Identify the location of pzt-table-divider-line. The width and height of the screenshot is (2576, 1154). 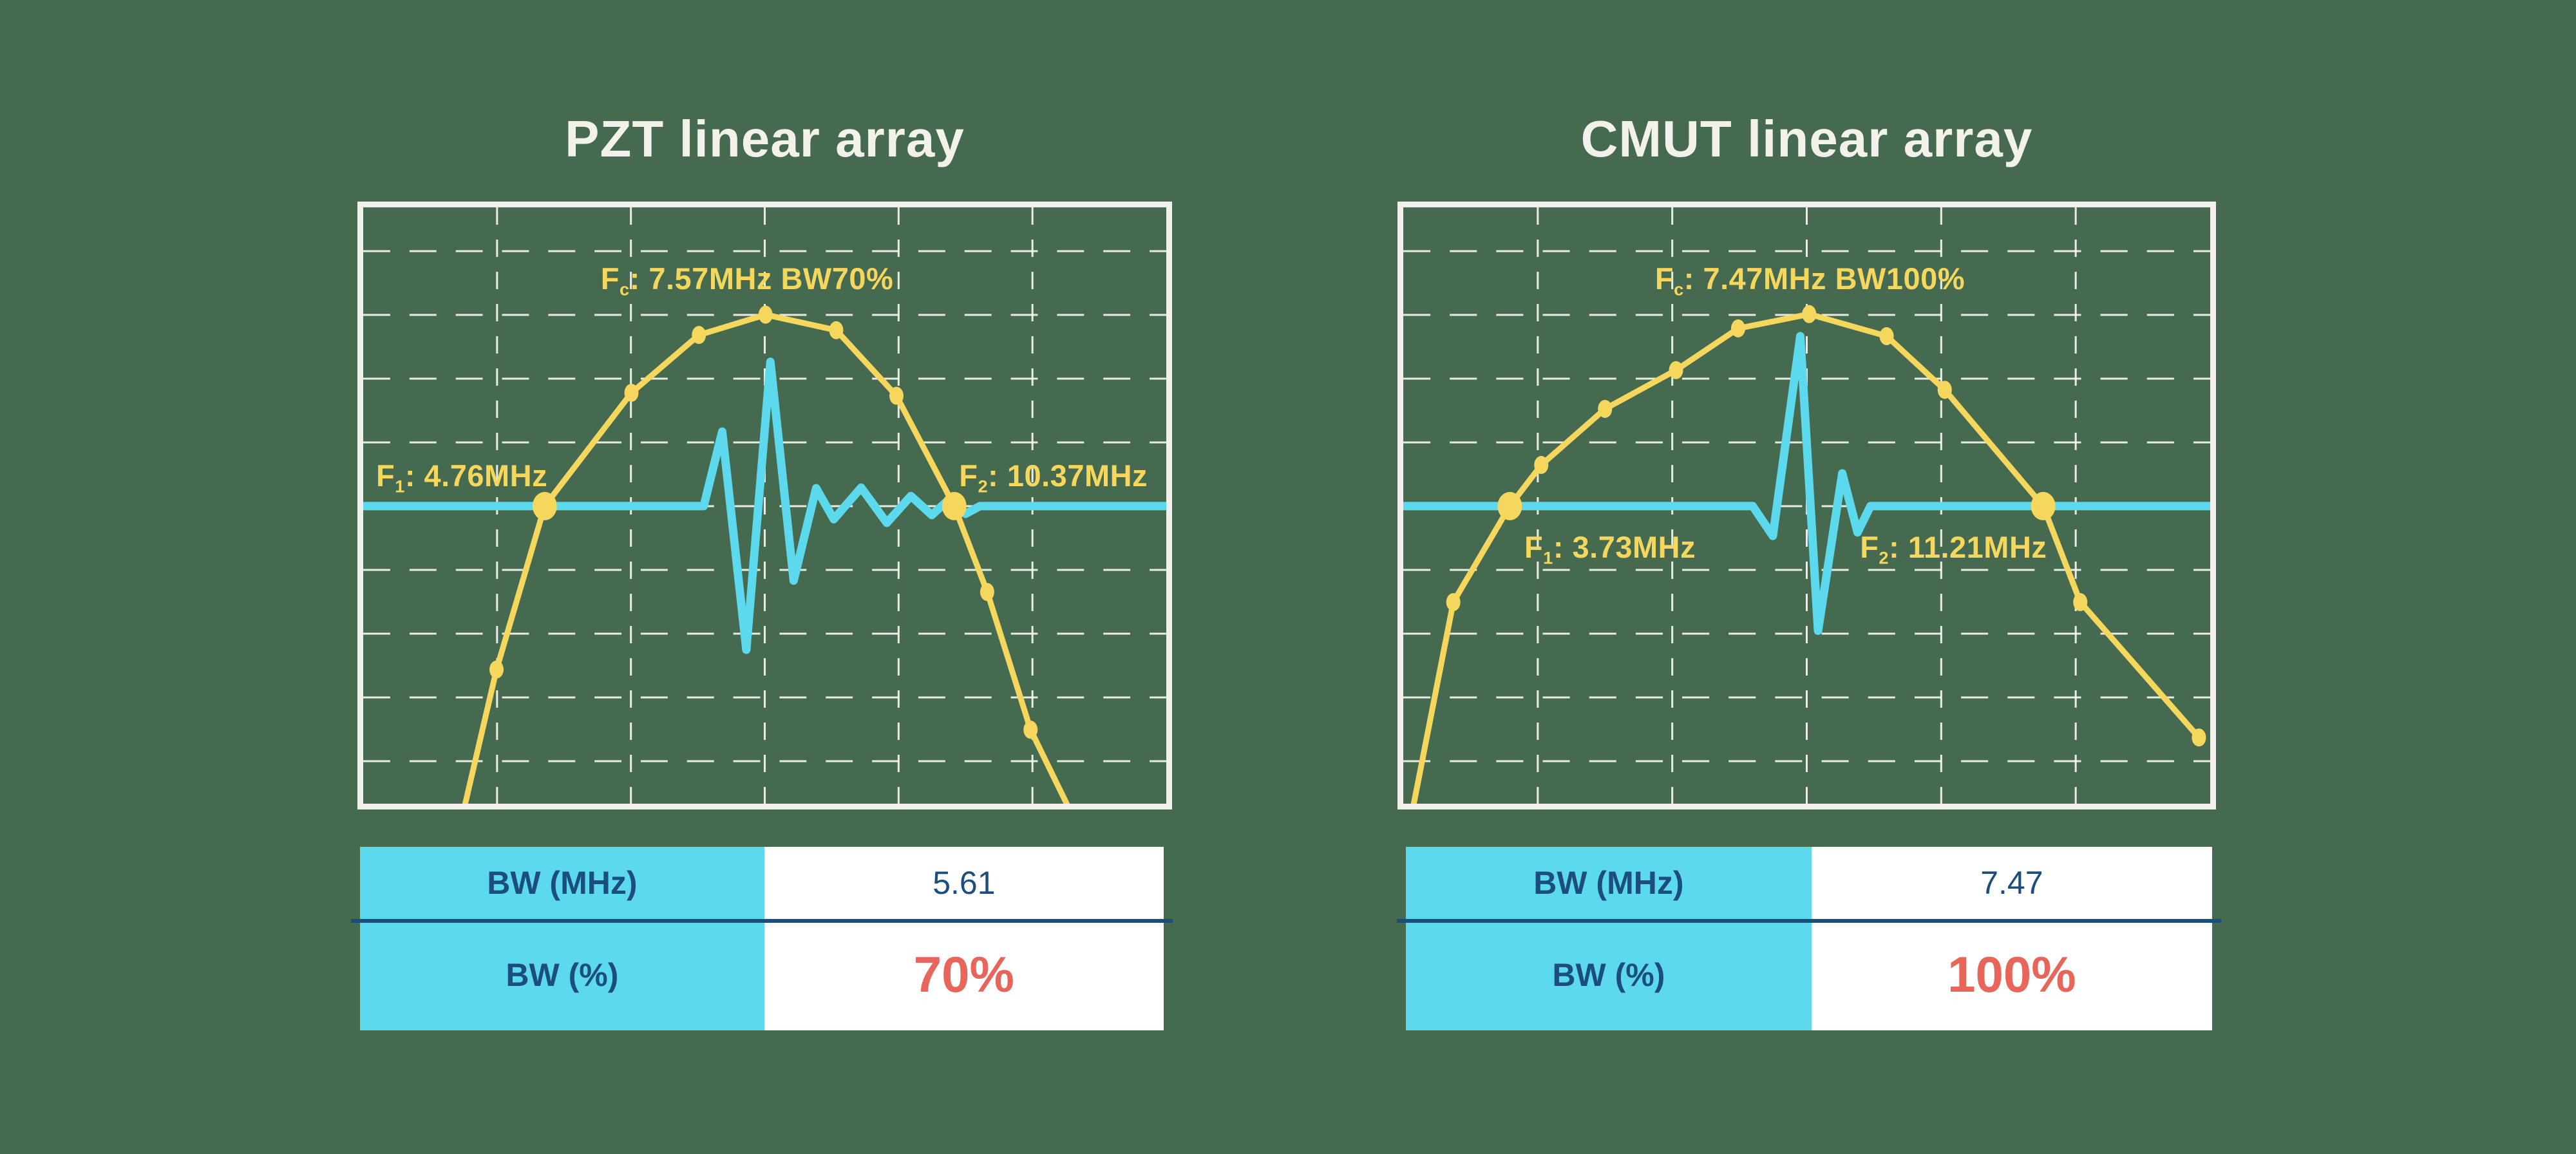
(762, 921).